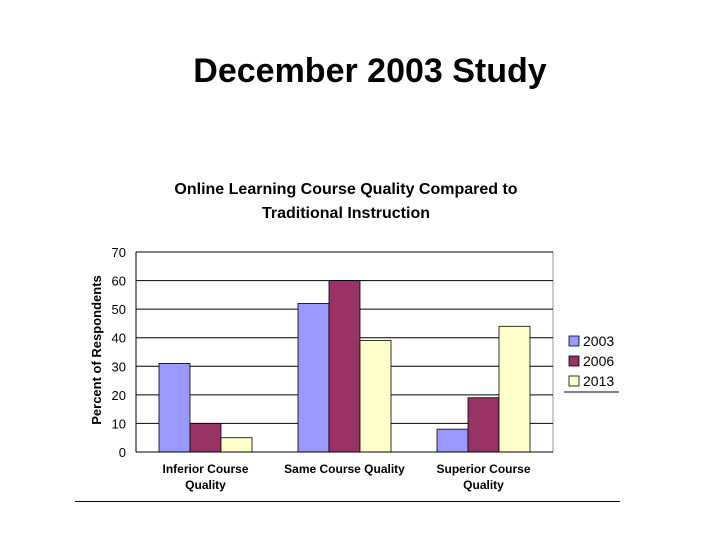  What do you see at coordinates (119, 338) in the screenshot?
I see `y-tick-label: 40` at bounding box center [119, 338].